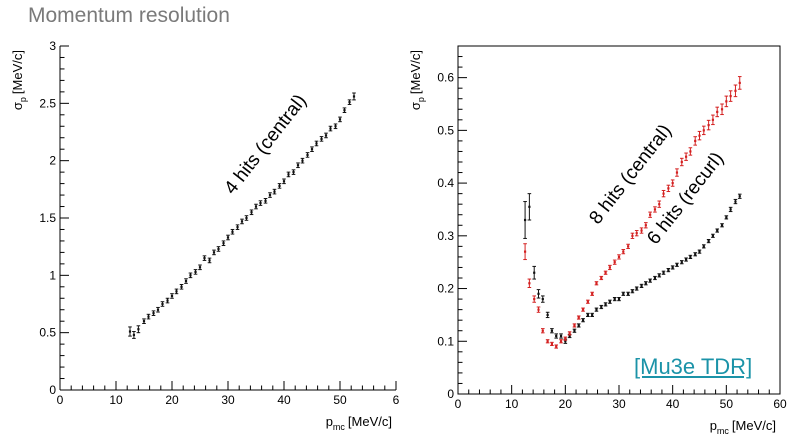 Image resolution: width=794 pixels, height=436 pixels. I want to click on y-tick-label: 0.6, so click(445, 78).